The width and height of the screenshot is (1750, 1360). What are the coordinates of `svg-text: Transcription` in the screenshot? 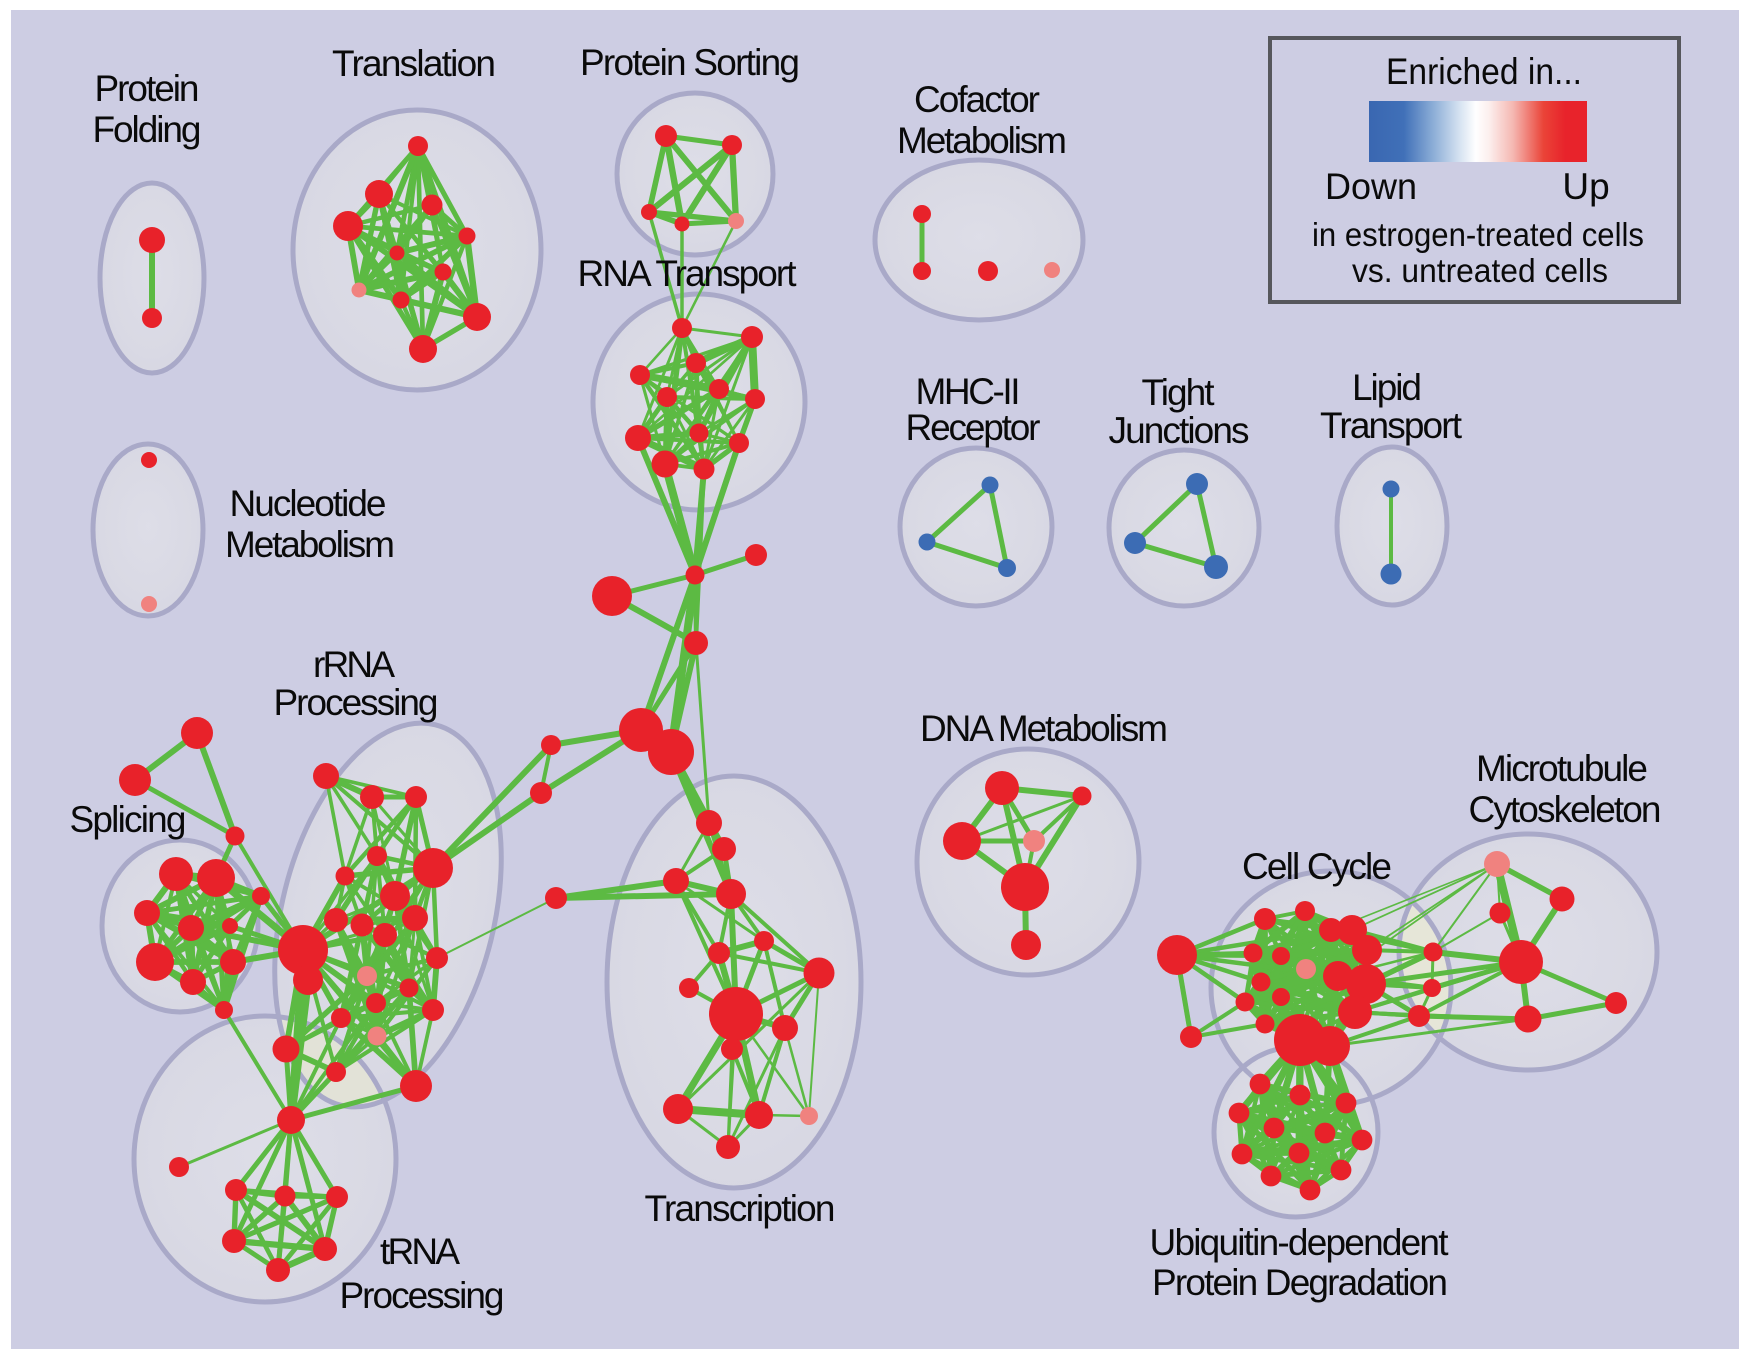 It's located at (740, 1208).